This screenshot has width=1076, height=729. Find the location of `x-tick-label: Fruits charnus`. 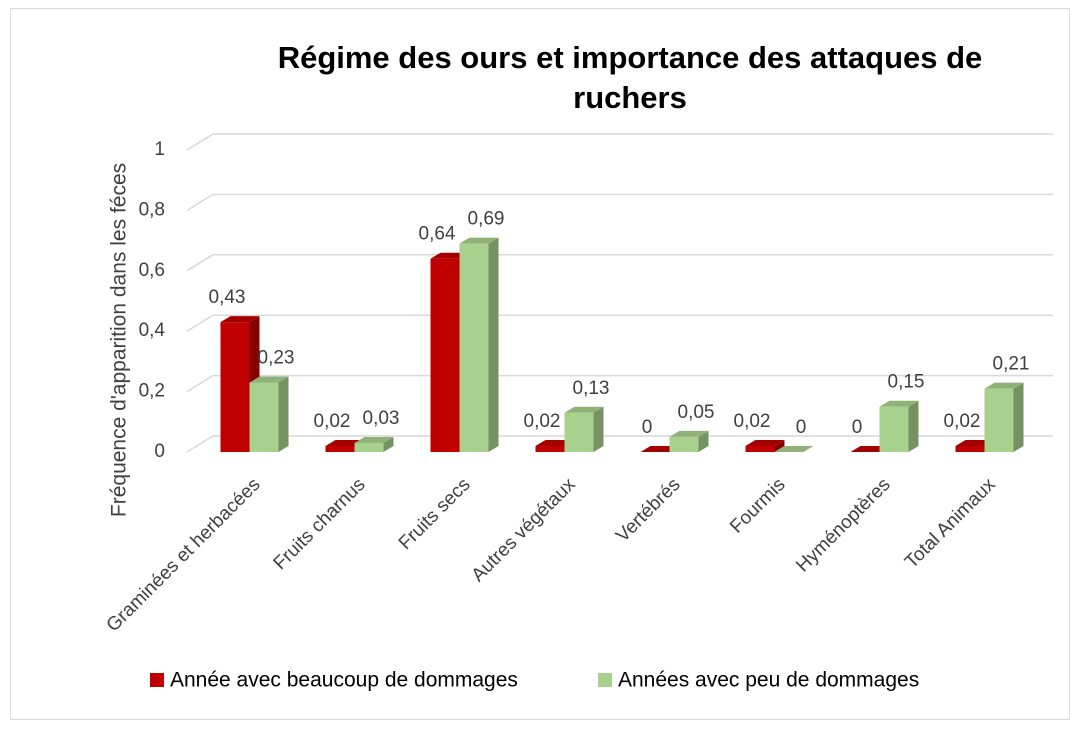

x-tick-label: Fruits charnus is located at coordinates (320, 524).